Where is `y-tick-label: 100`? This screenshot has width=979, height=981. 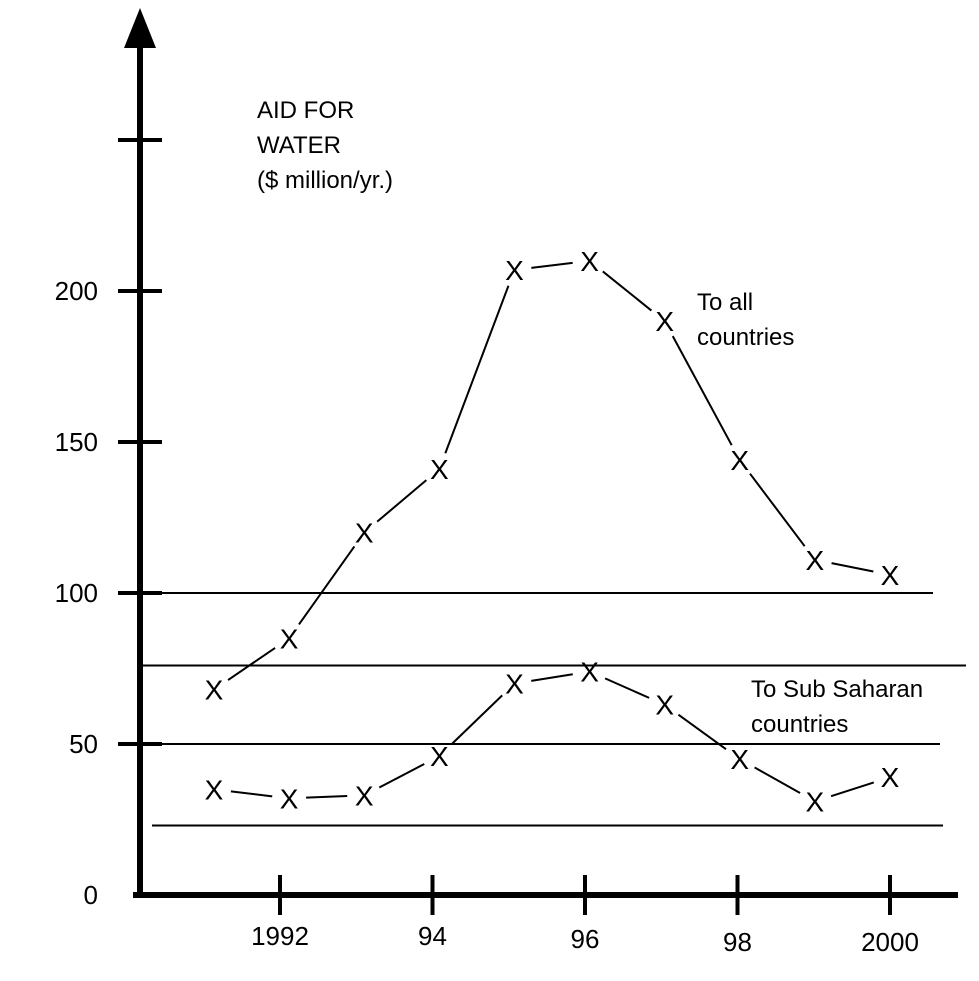 y-tick-label: 100 is located at coordinates (76, 593).